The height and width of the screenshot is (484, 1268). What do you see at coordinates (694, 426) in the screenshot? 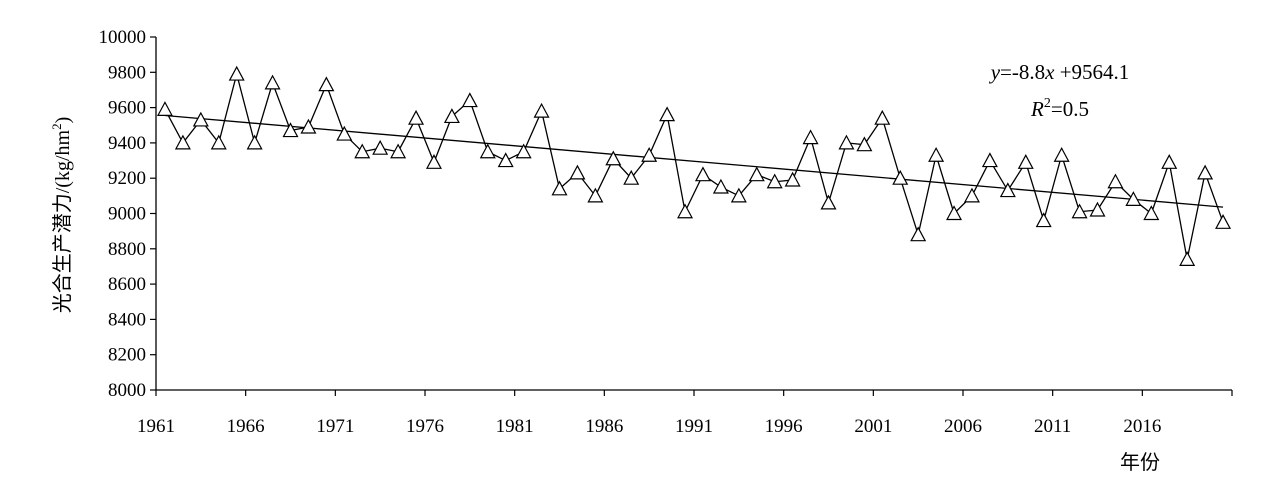
I see `x-tick-label: 1991` at bounding box center [694, 426].